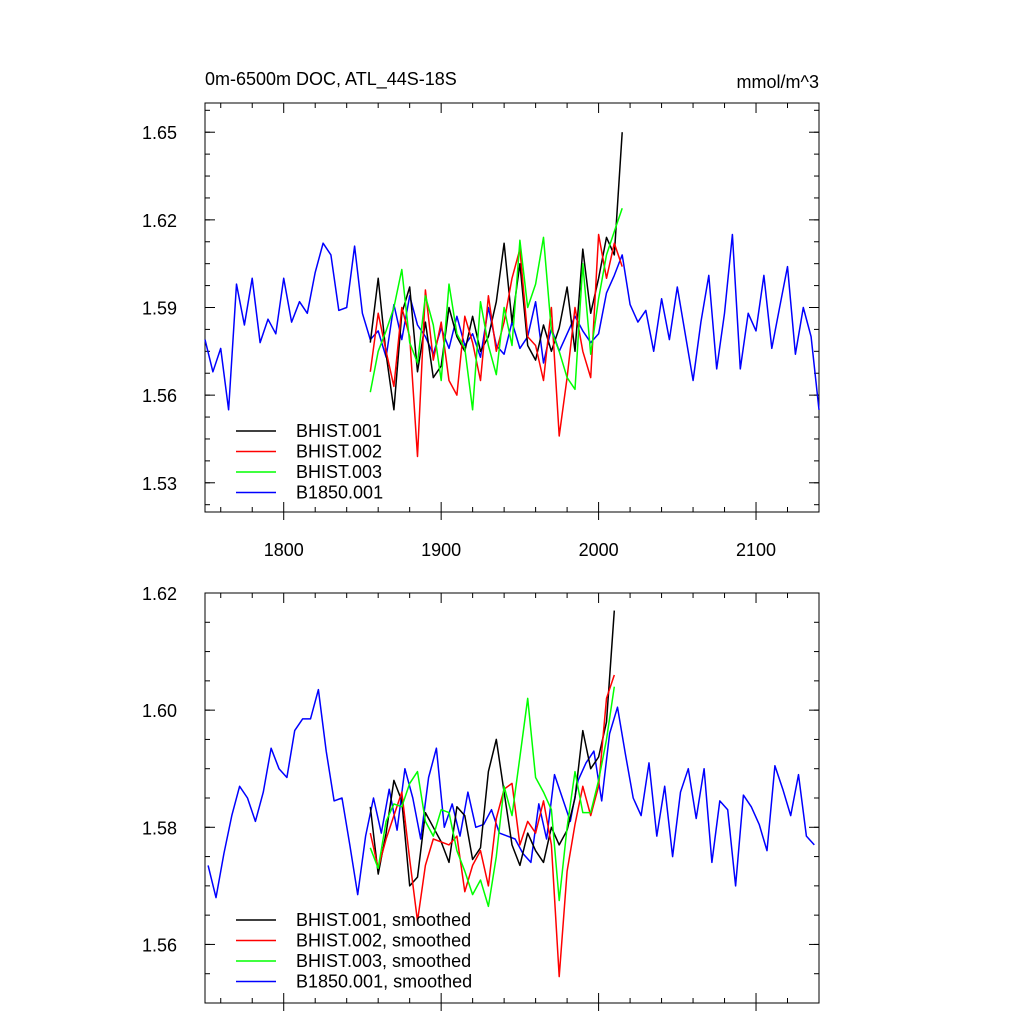  I want to click on y-tick-label: 1.58, so click(159, 828).